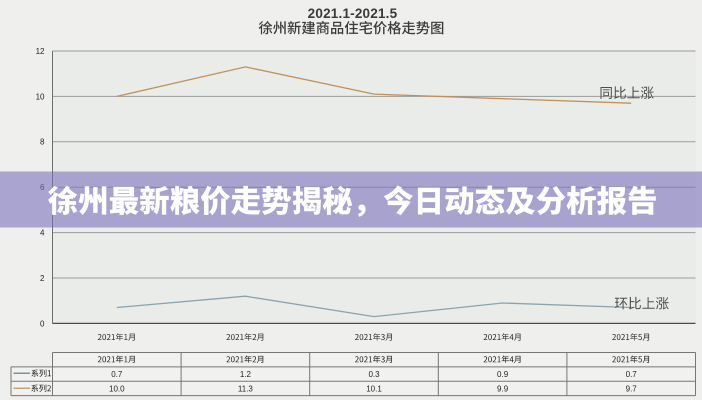 This screenshot has height=400, width=702. I want to click on svg-text: 9.7, so click(632, 388).